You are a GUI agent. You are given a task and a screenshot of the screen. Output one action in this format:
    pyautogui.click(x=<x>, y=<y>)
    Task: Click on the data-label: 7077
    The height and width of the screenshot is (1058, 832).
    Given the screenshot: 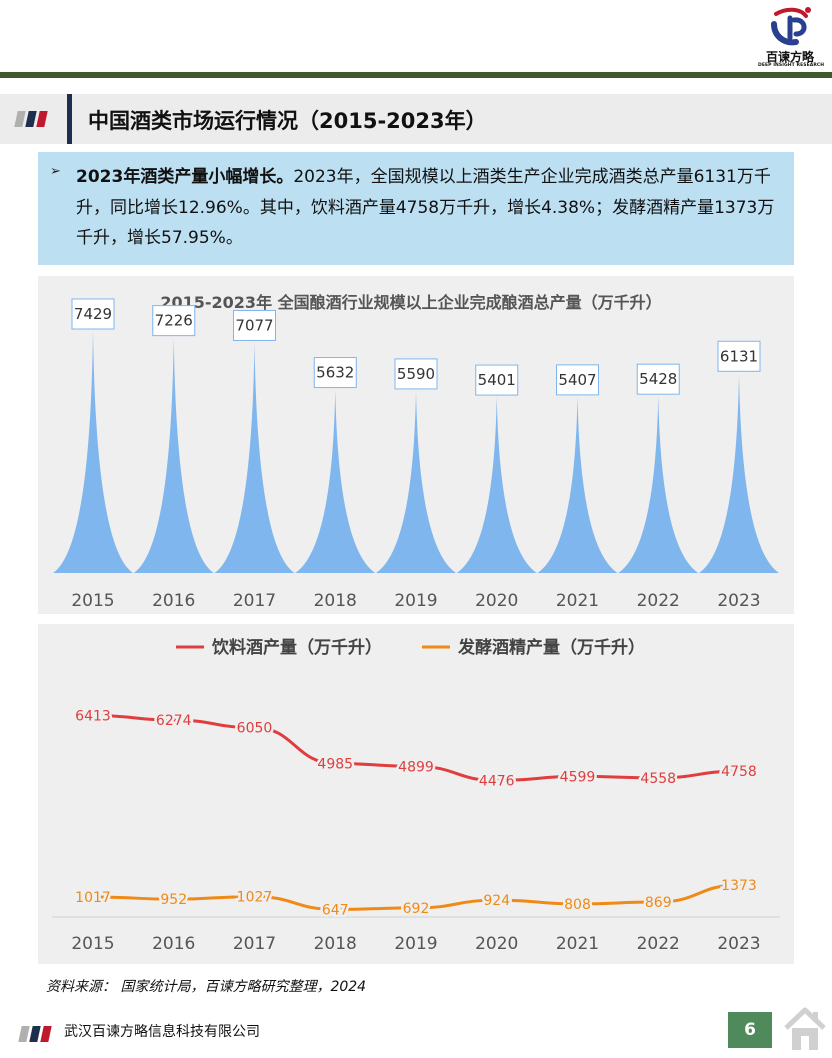 What is the action you would take?
    pyautogui.click(x=254, y=325)
    